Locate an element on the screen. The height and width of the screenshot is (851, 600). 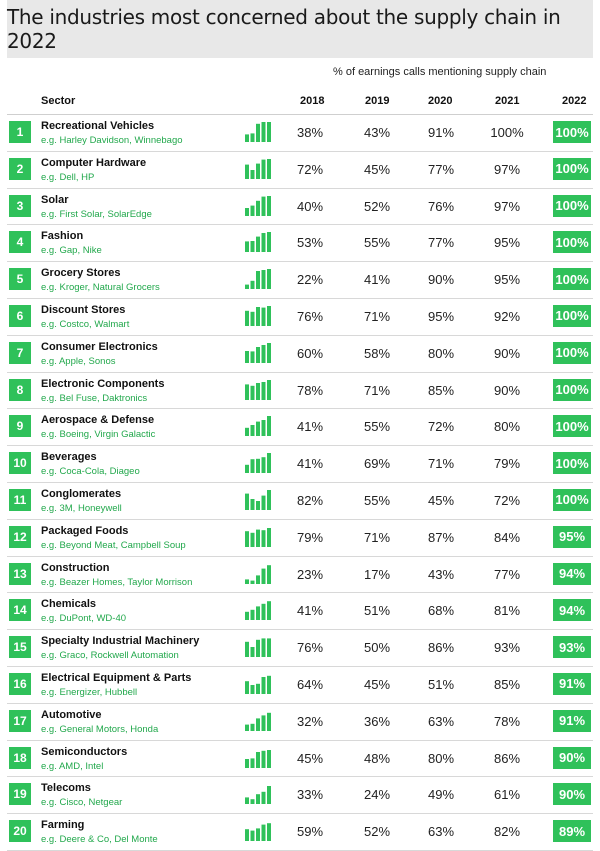
value-2020: 76% is located at coordinates (441, 206).